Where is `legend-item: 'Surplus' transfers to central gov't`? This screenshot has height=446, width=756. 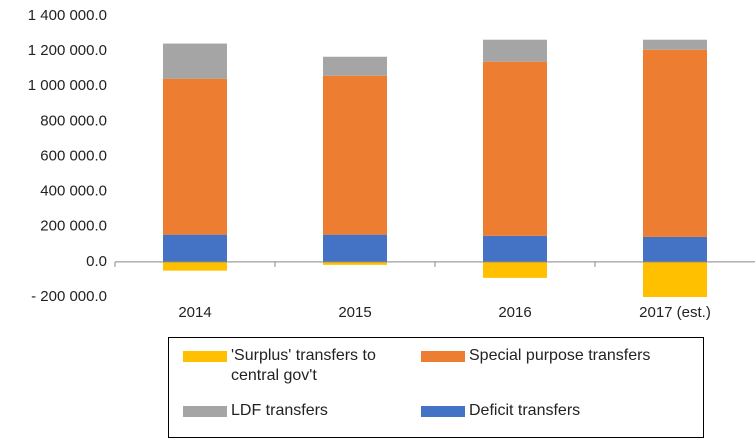
legend-item: 'Surplus' transfers to central gov't is located at coordinates (298, 366).